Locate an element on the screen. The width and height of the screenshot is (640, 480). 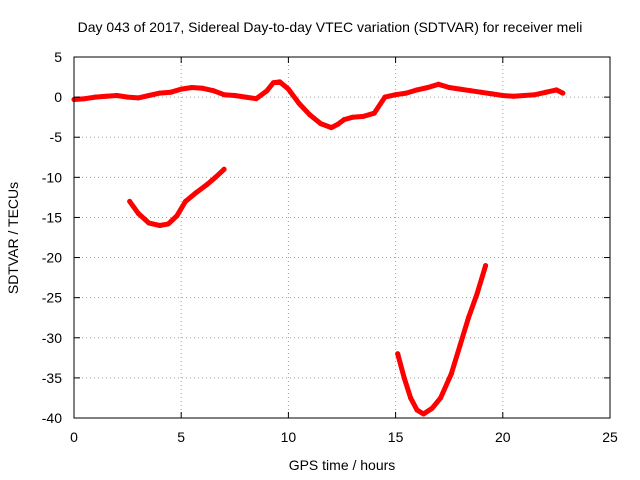
y-tick-label: -30 is located at coordinates (52, 338).